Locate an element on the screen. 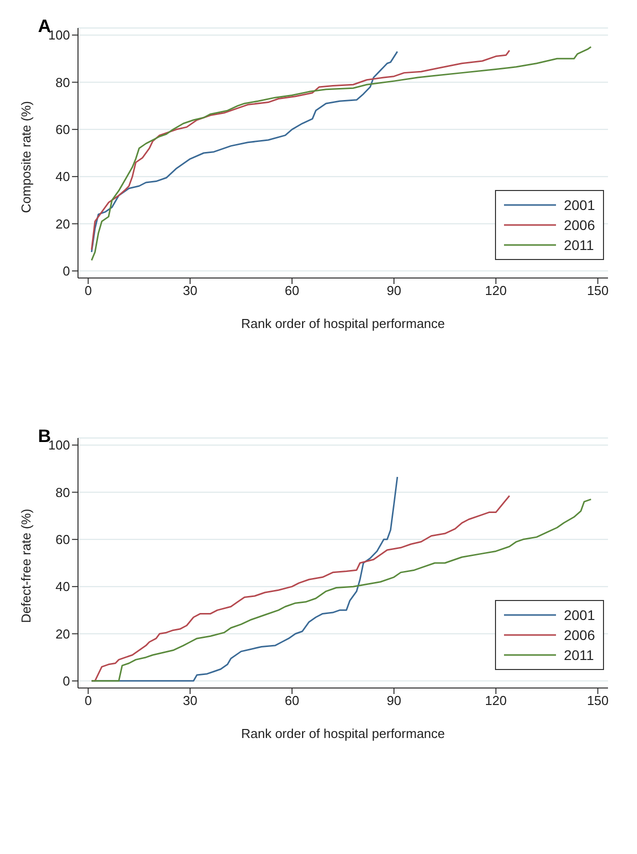 The height and width of the screenshot is (854, 637). chart-title: B is located at coordinates (44, 436).